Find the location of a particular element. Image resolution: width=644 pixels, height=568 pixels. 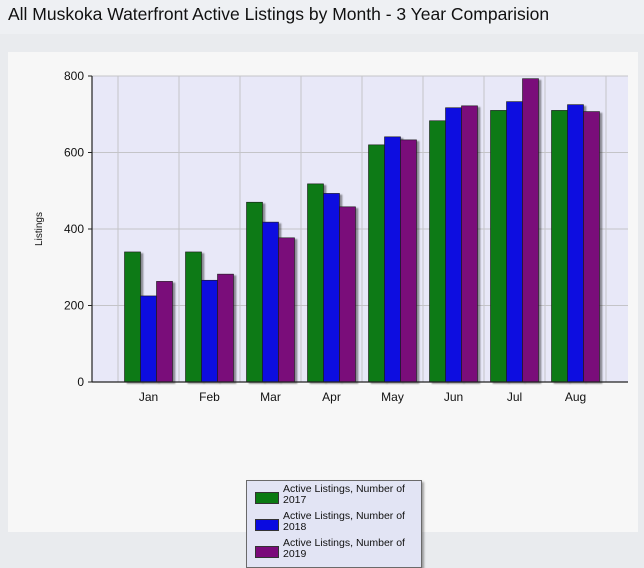

x-tick-label: Mar is located at coordinates (270, 397).